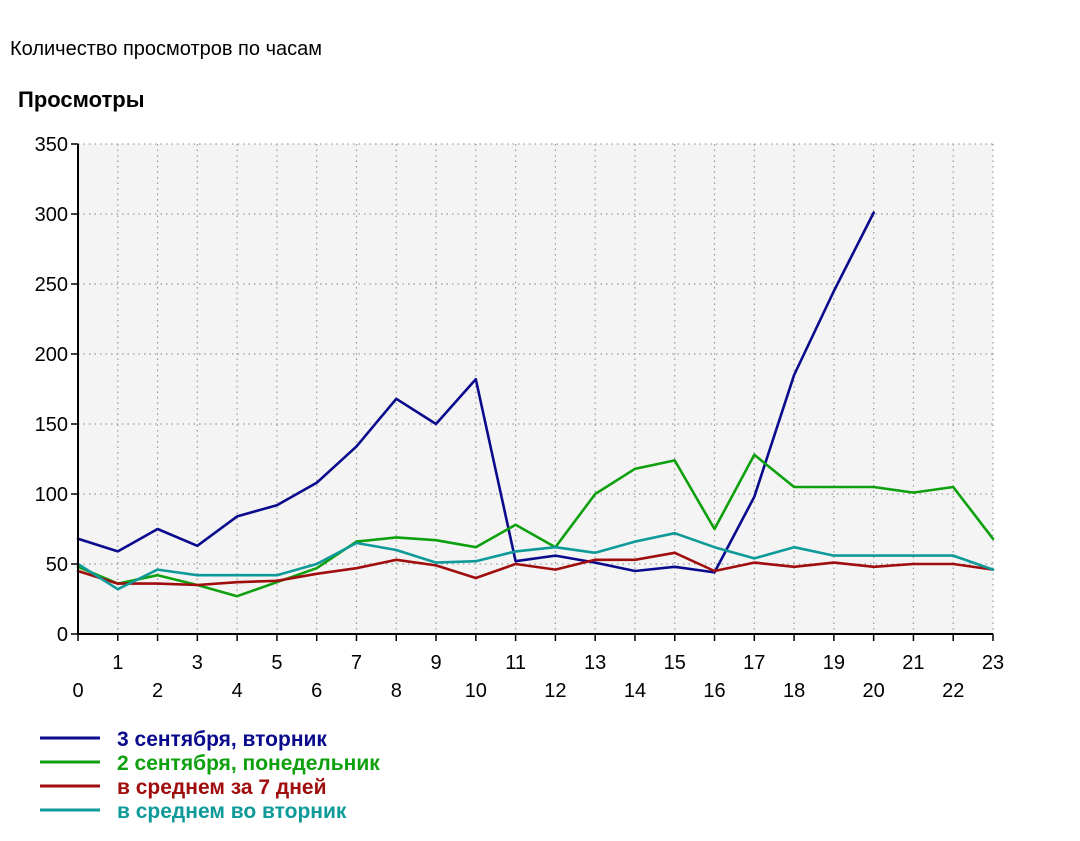 This screenshot has height=841, width=1080. What do you see at coordinates (51, 285) in the screenshot?
I see `y-tick-label-250: 250` at bounding box center [51, 285].